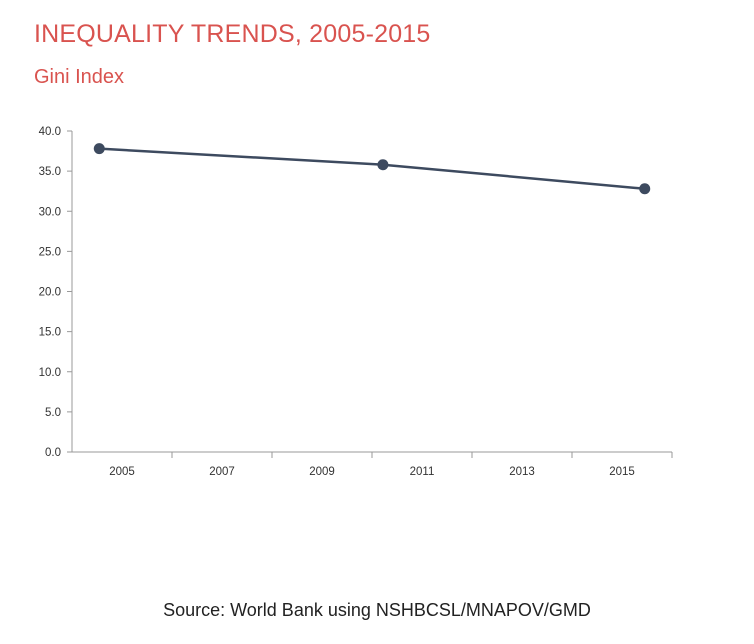  What do you see at coordinates (50, 132) in the screenshot?
I see `y-tick-label: 40.0` at bounding box center [50, 132].